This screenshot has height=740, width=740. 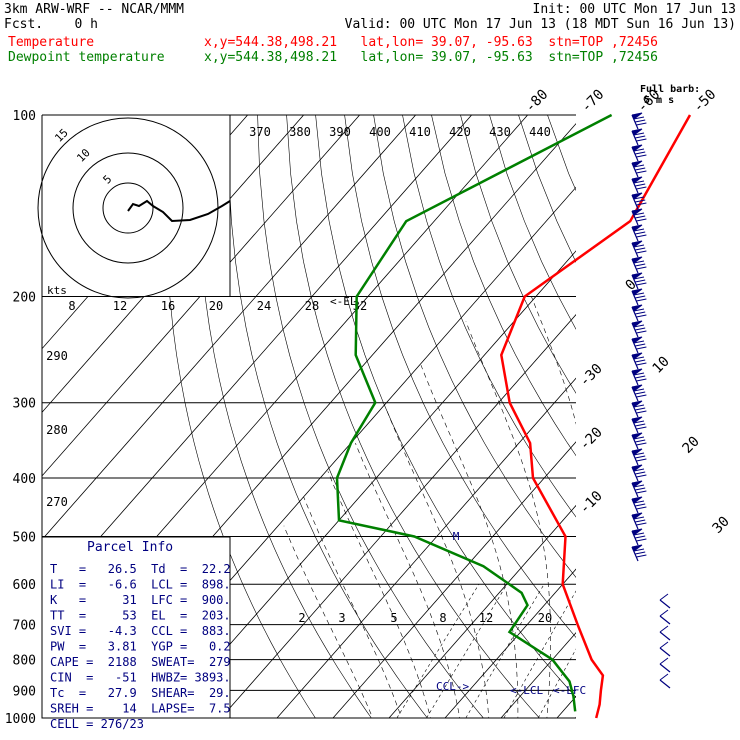 I want to click on hodograph-speed-label: 8, so click(x=71, y=306).